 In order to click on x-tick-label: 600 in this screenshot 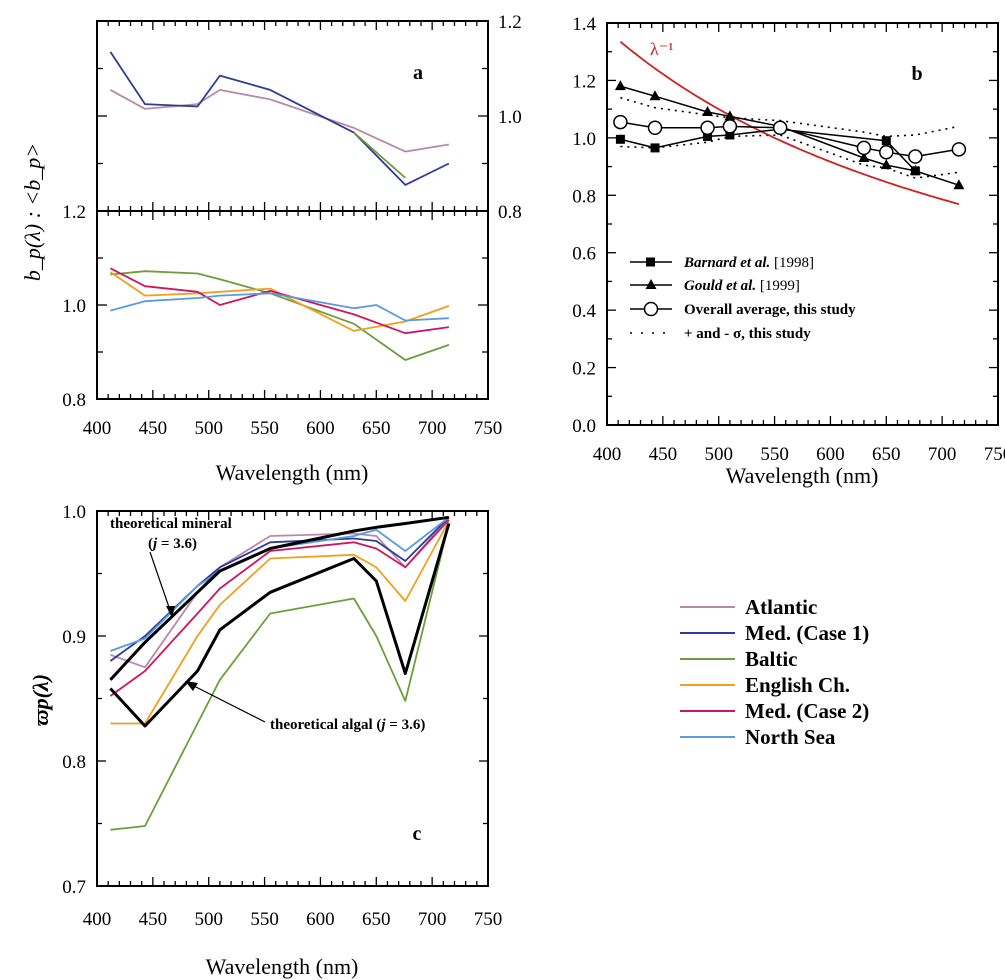, I will do `click(320, 428)`.